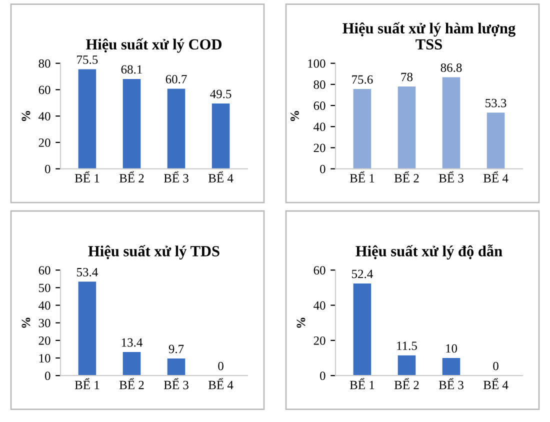  What do you see at coordinates (407, 346) in the screenshot?
I see `data-label: 11.5` at bounding box center [407, 346].